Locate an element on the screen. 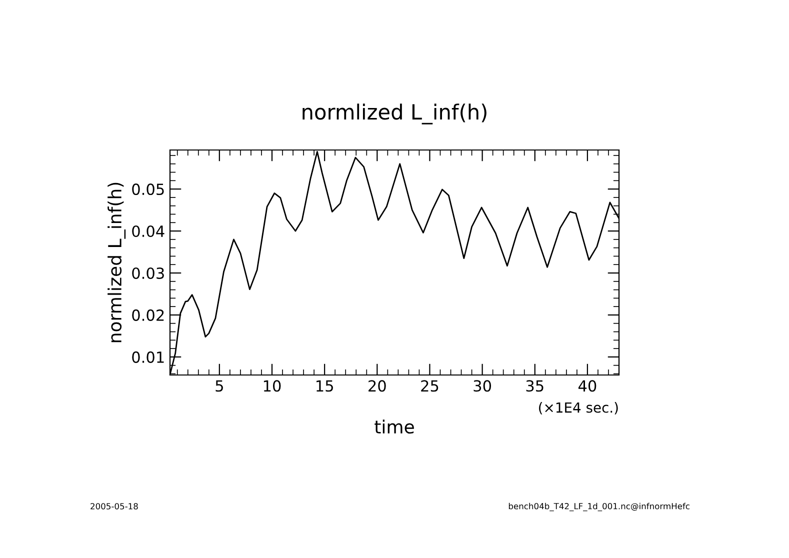 Image resolution: width=789 pixels, height=558 pixels. y-tick-label: 0.02 is located at coordinates (148, 315).